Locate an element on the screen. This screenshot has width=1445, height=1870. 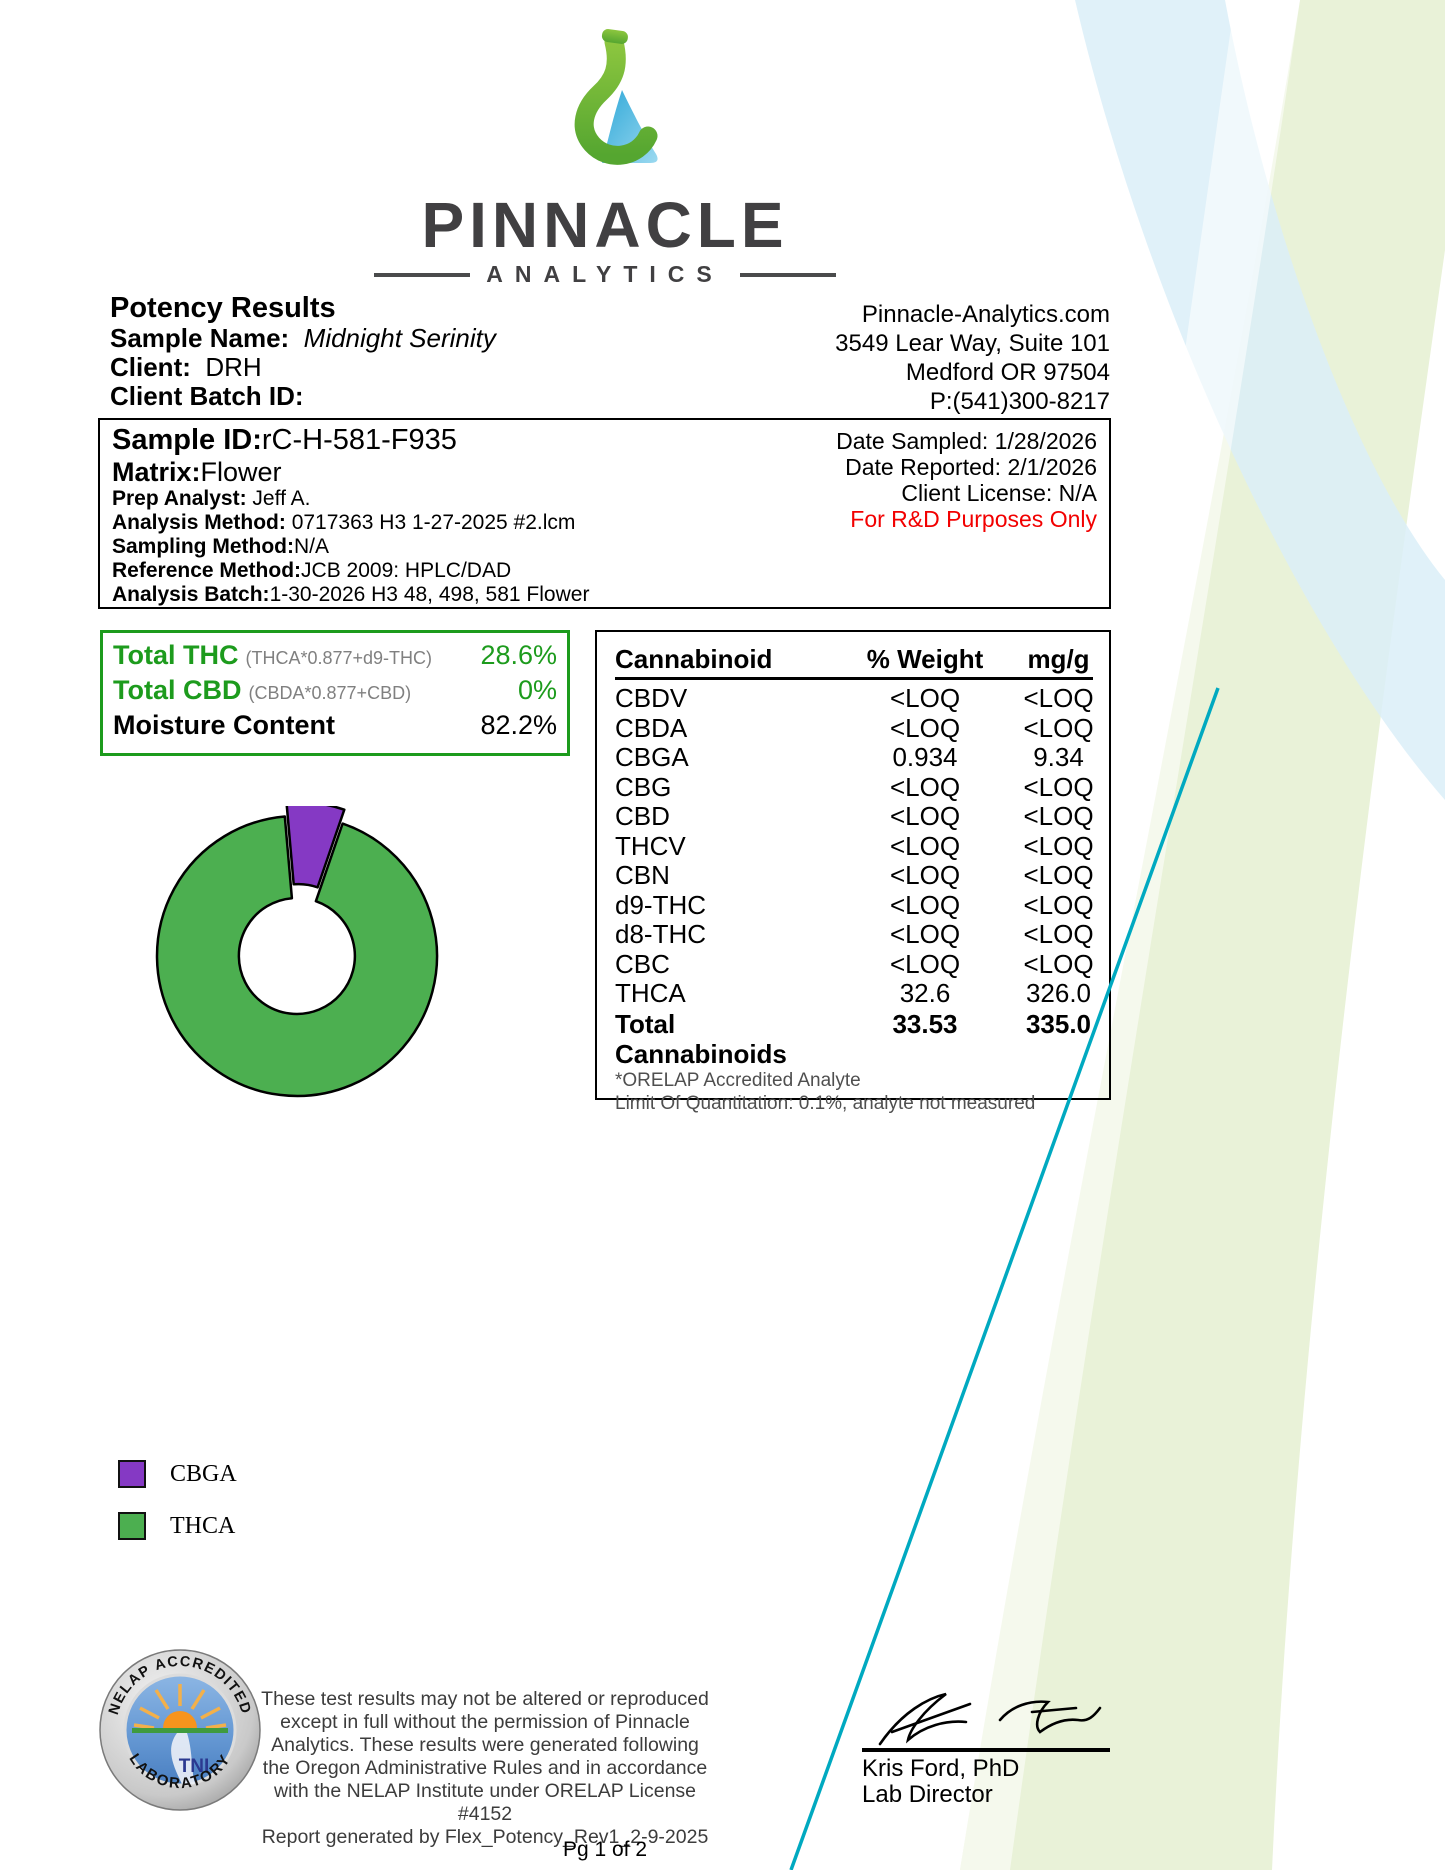
table-total-row: Total Cannabinoids 33.53 335.0 is located at coordinates (854, 1039).